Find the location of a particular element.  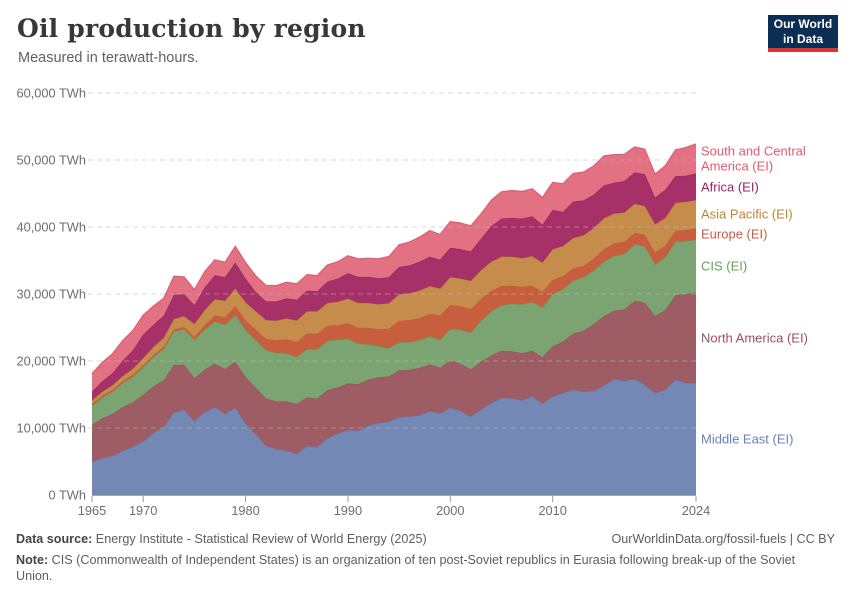

y-tick-label-40000: 40,000 TWh is located at coordinates (51, 227).